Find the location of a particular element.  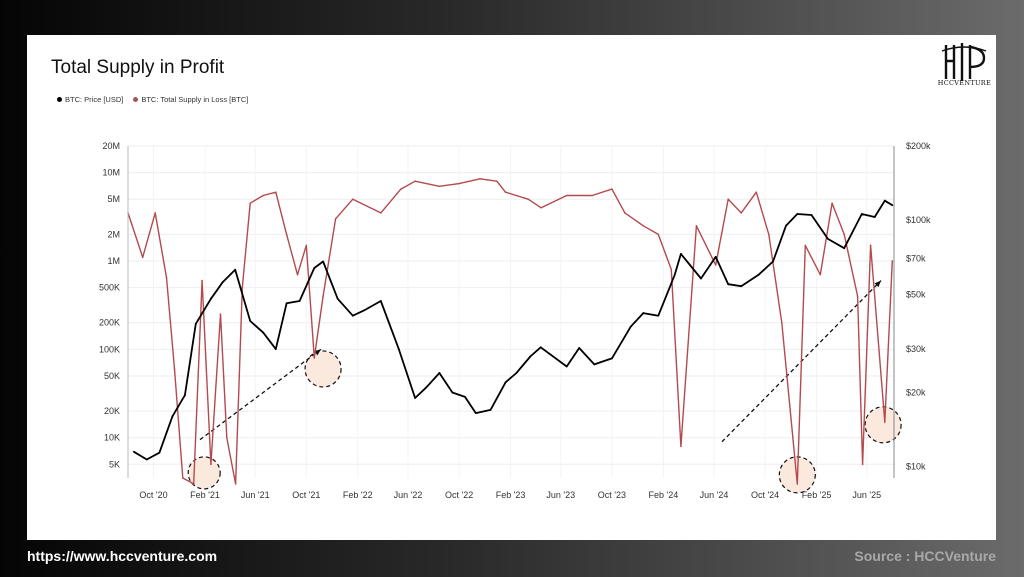

y-left-tick-label: 5K is located at coordinates (114, 464).